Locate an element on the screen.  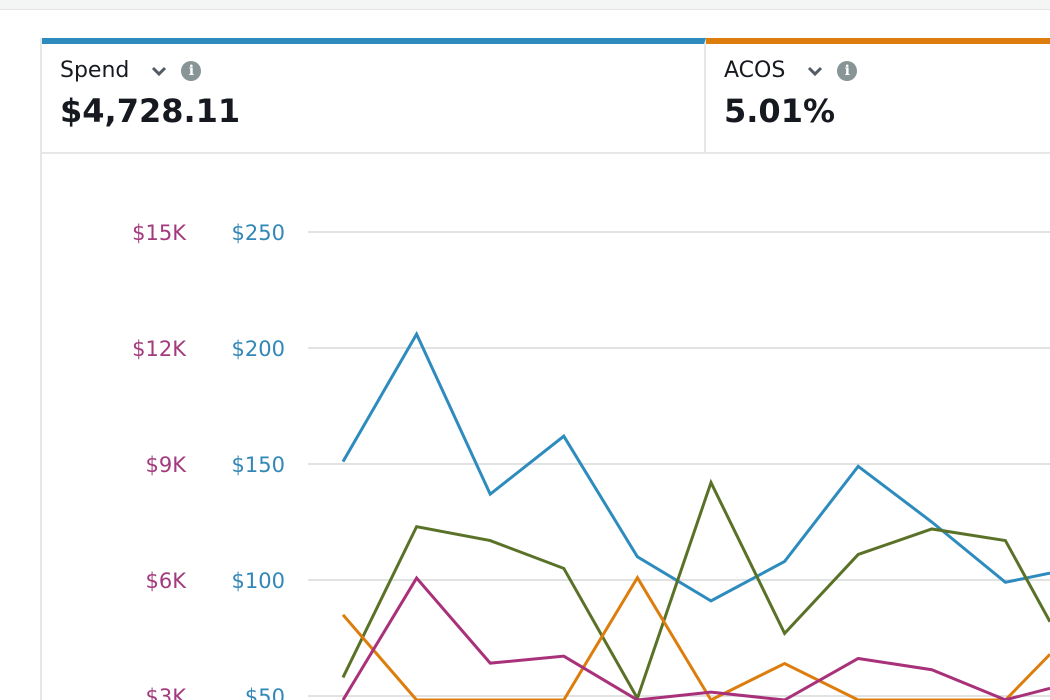
left-axis-tick: $200 is located at coordinates (258, 349).